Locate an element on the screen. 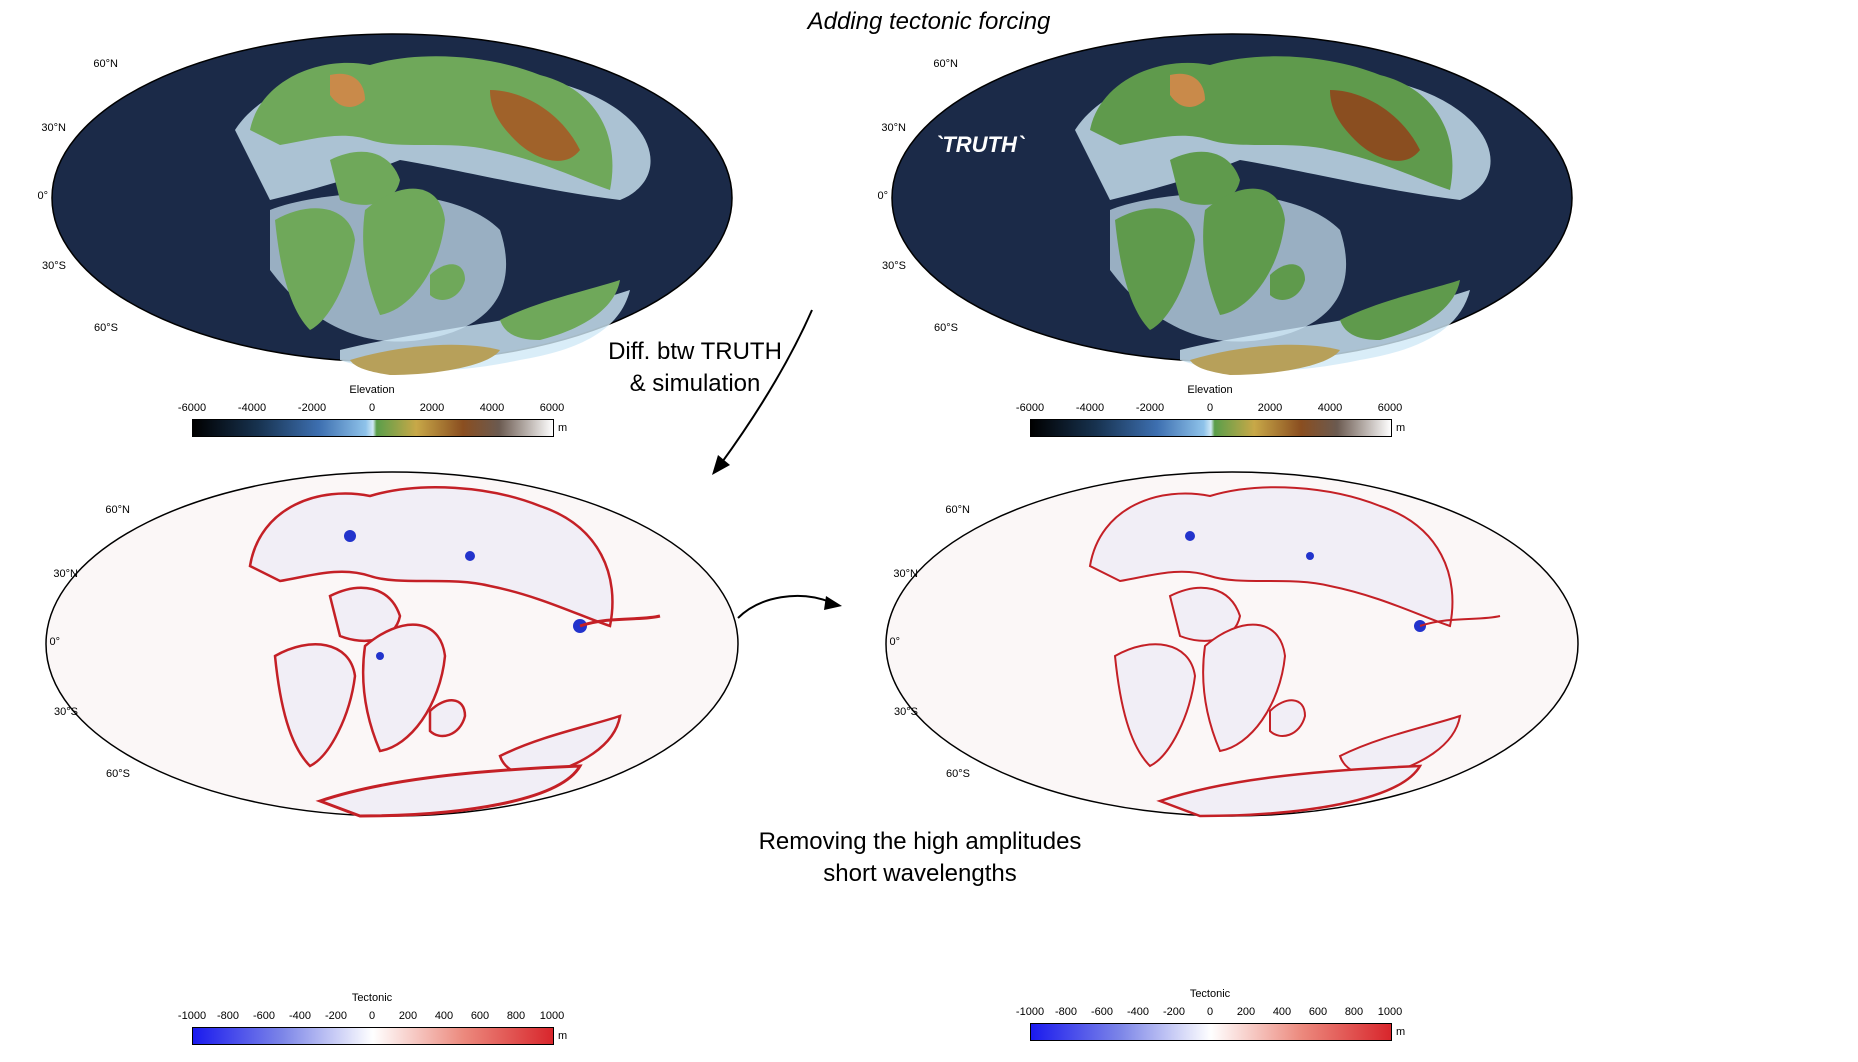 Image resolution: width=1858 pixels, height=1062 pixels. elevation-map-truth: 60°N 30°N 0° 30°S 60°S `TRUTH` is located at coordinates (1220, 205).